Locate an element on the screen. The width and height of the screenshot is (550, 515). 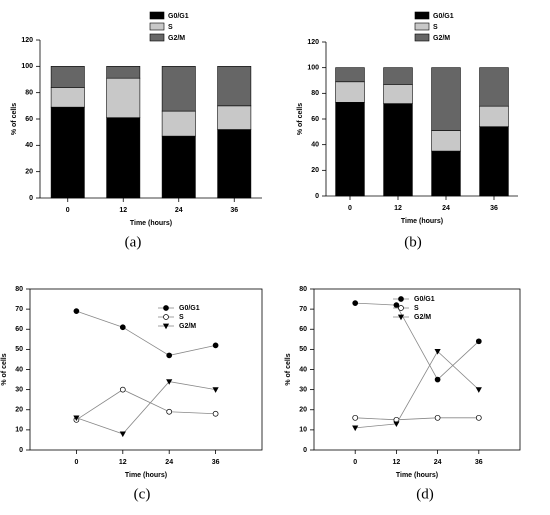
y-tick-label: 10 is located at coordinates (303, 430).